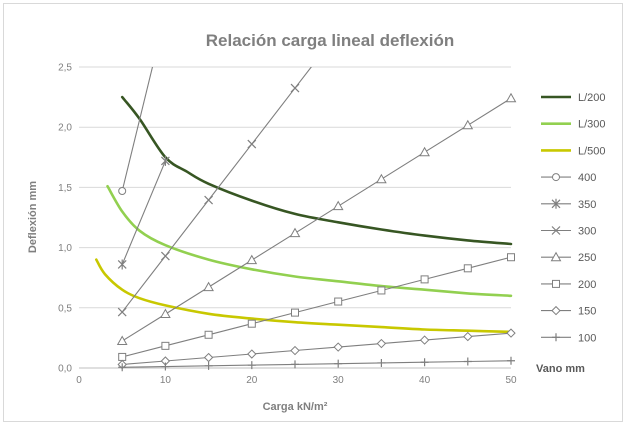 The image size is (628, 427). What do you see at coordinates (560, 369) in the screenshot?
I see `legend-title: Vano mm` at bounding box center [560, 369].